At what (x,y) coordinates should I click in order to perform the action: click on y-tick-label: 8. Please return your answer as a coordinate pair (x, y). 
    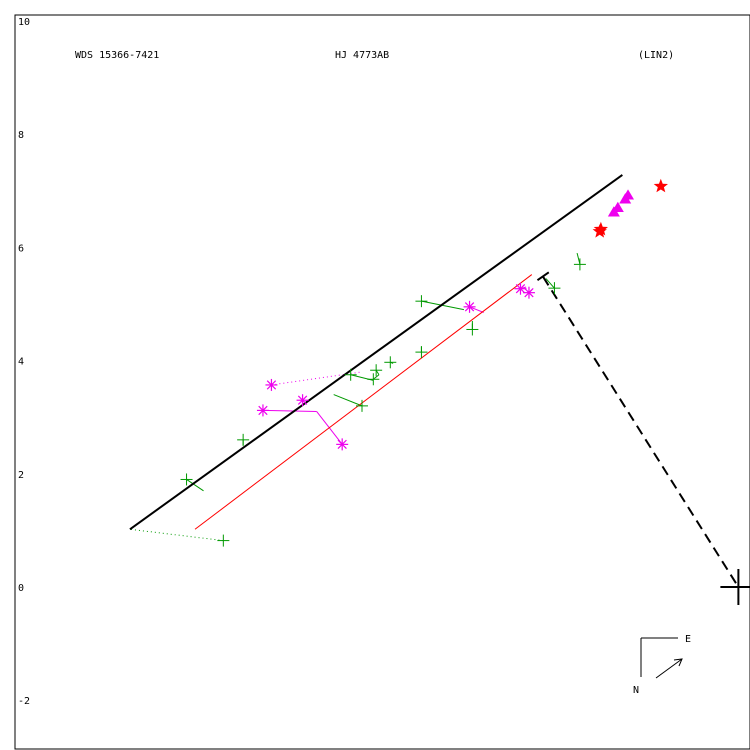
    Looking at the image, I should click on (21, 135).